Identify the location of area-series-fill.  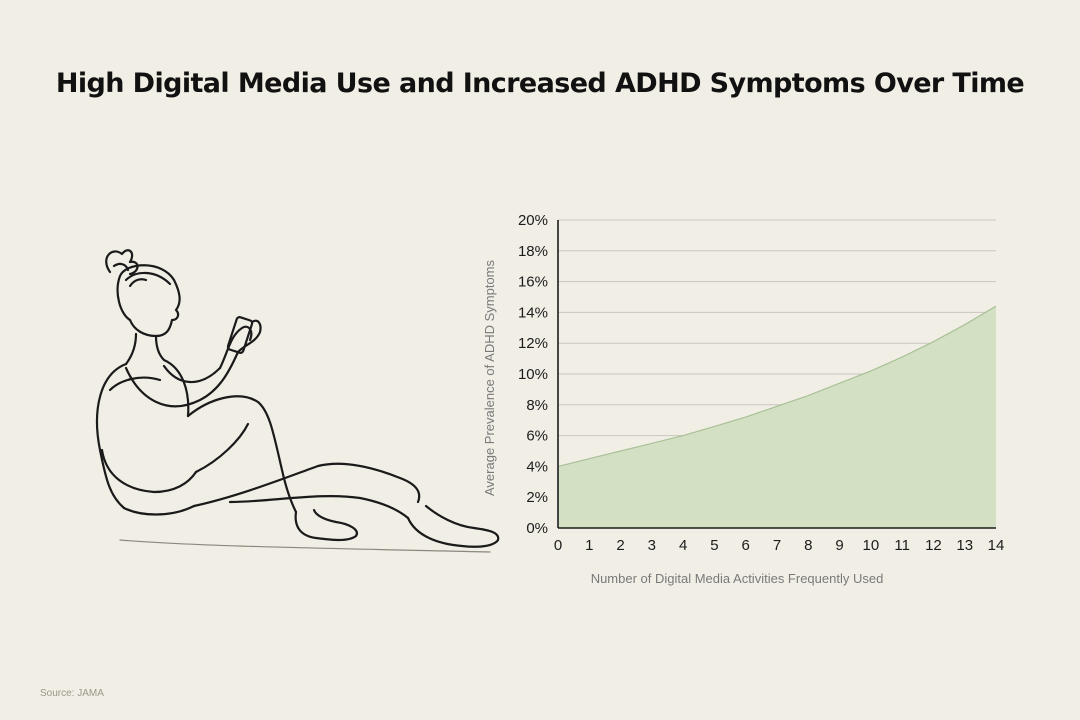
(777, 417).